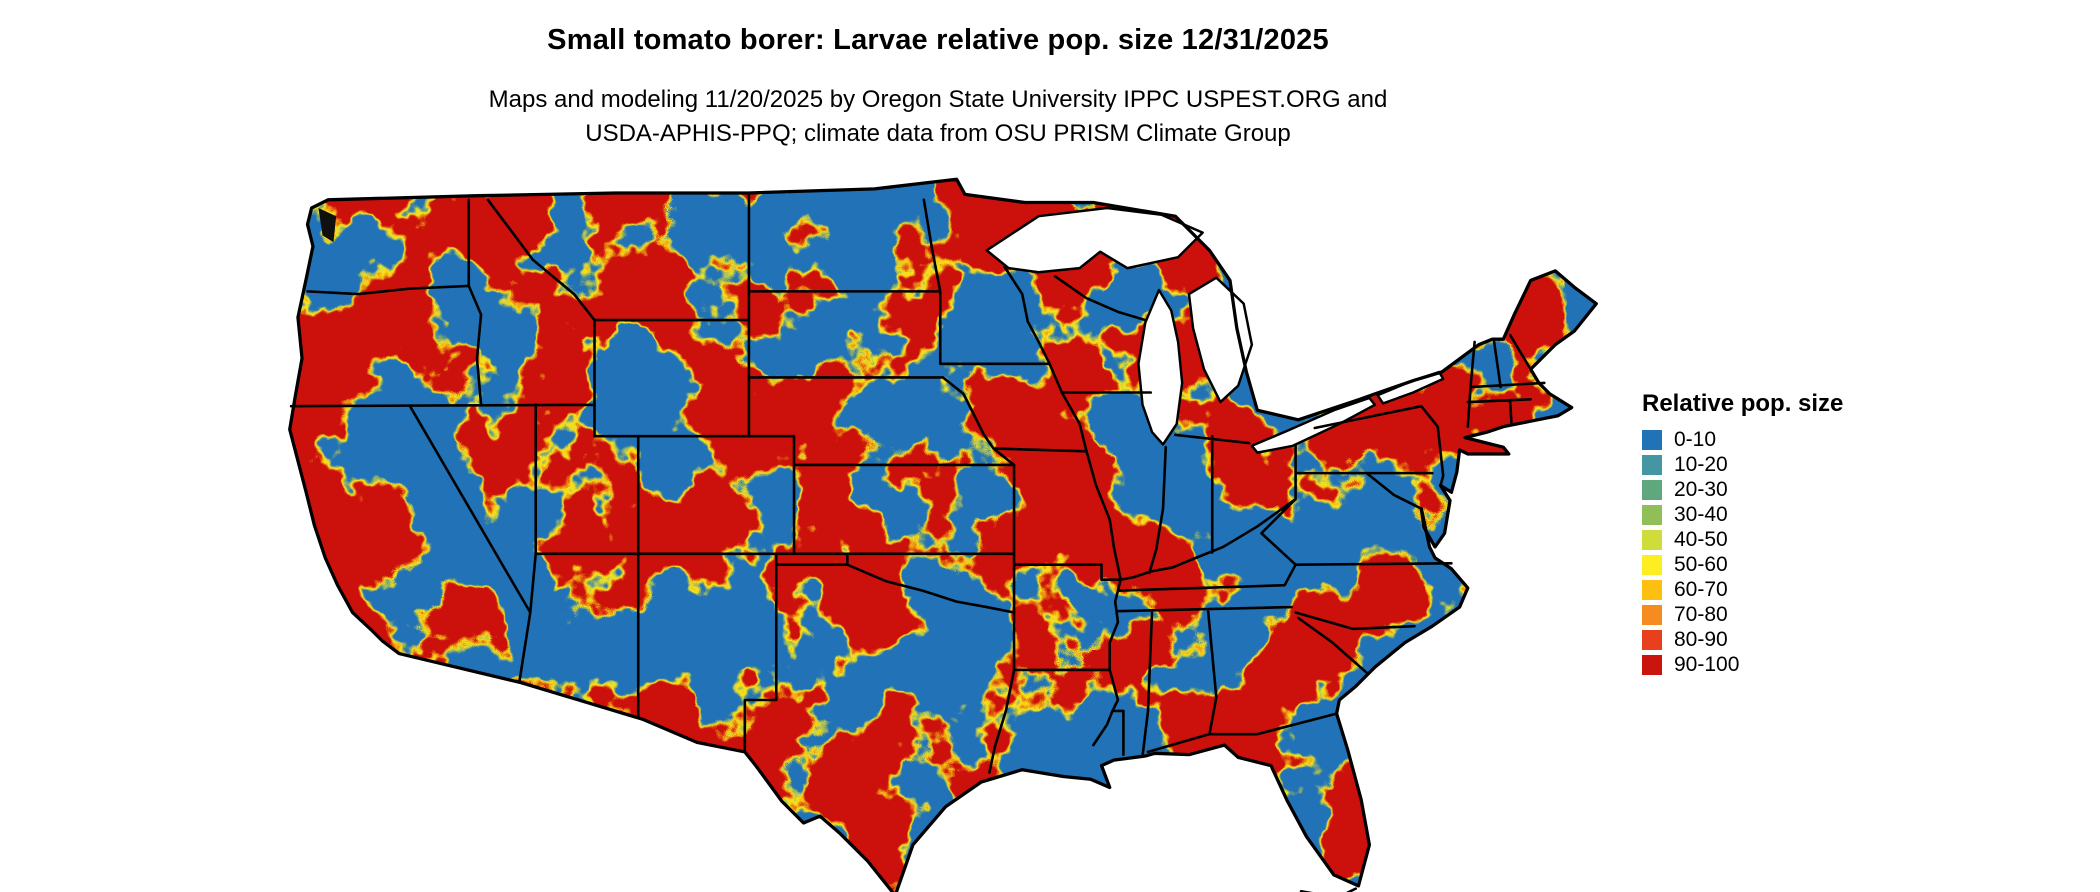 The width and height of the screenshot is (2100, 892). Describe the element at coordinates (1701, 489) in the screenshot. I see `legend-item-label: 20-30` at that location.